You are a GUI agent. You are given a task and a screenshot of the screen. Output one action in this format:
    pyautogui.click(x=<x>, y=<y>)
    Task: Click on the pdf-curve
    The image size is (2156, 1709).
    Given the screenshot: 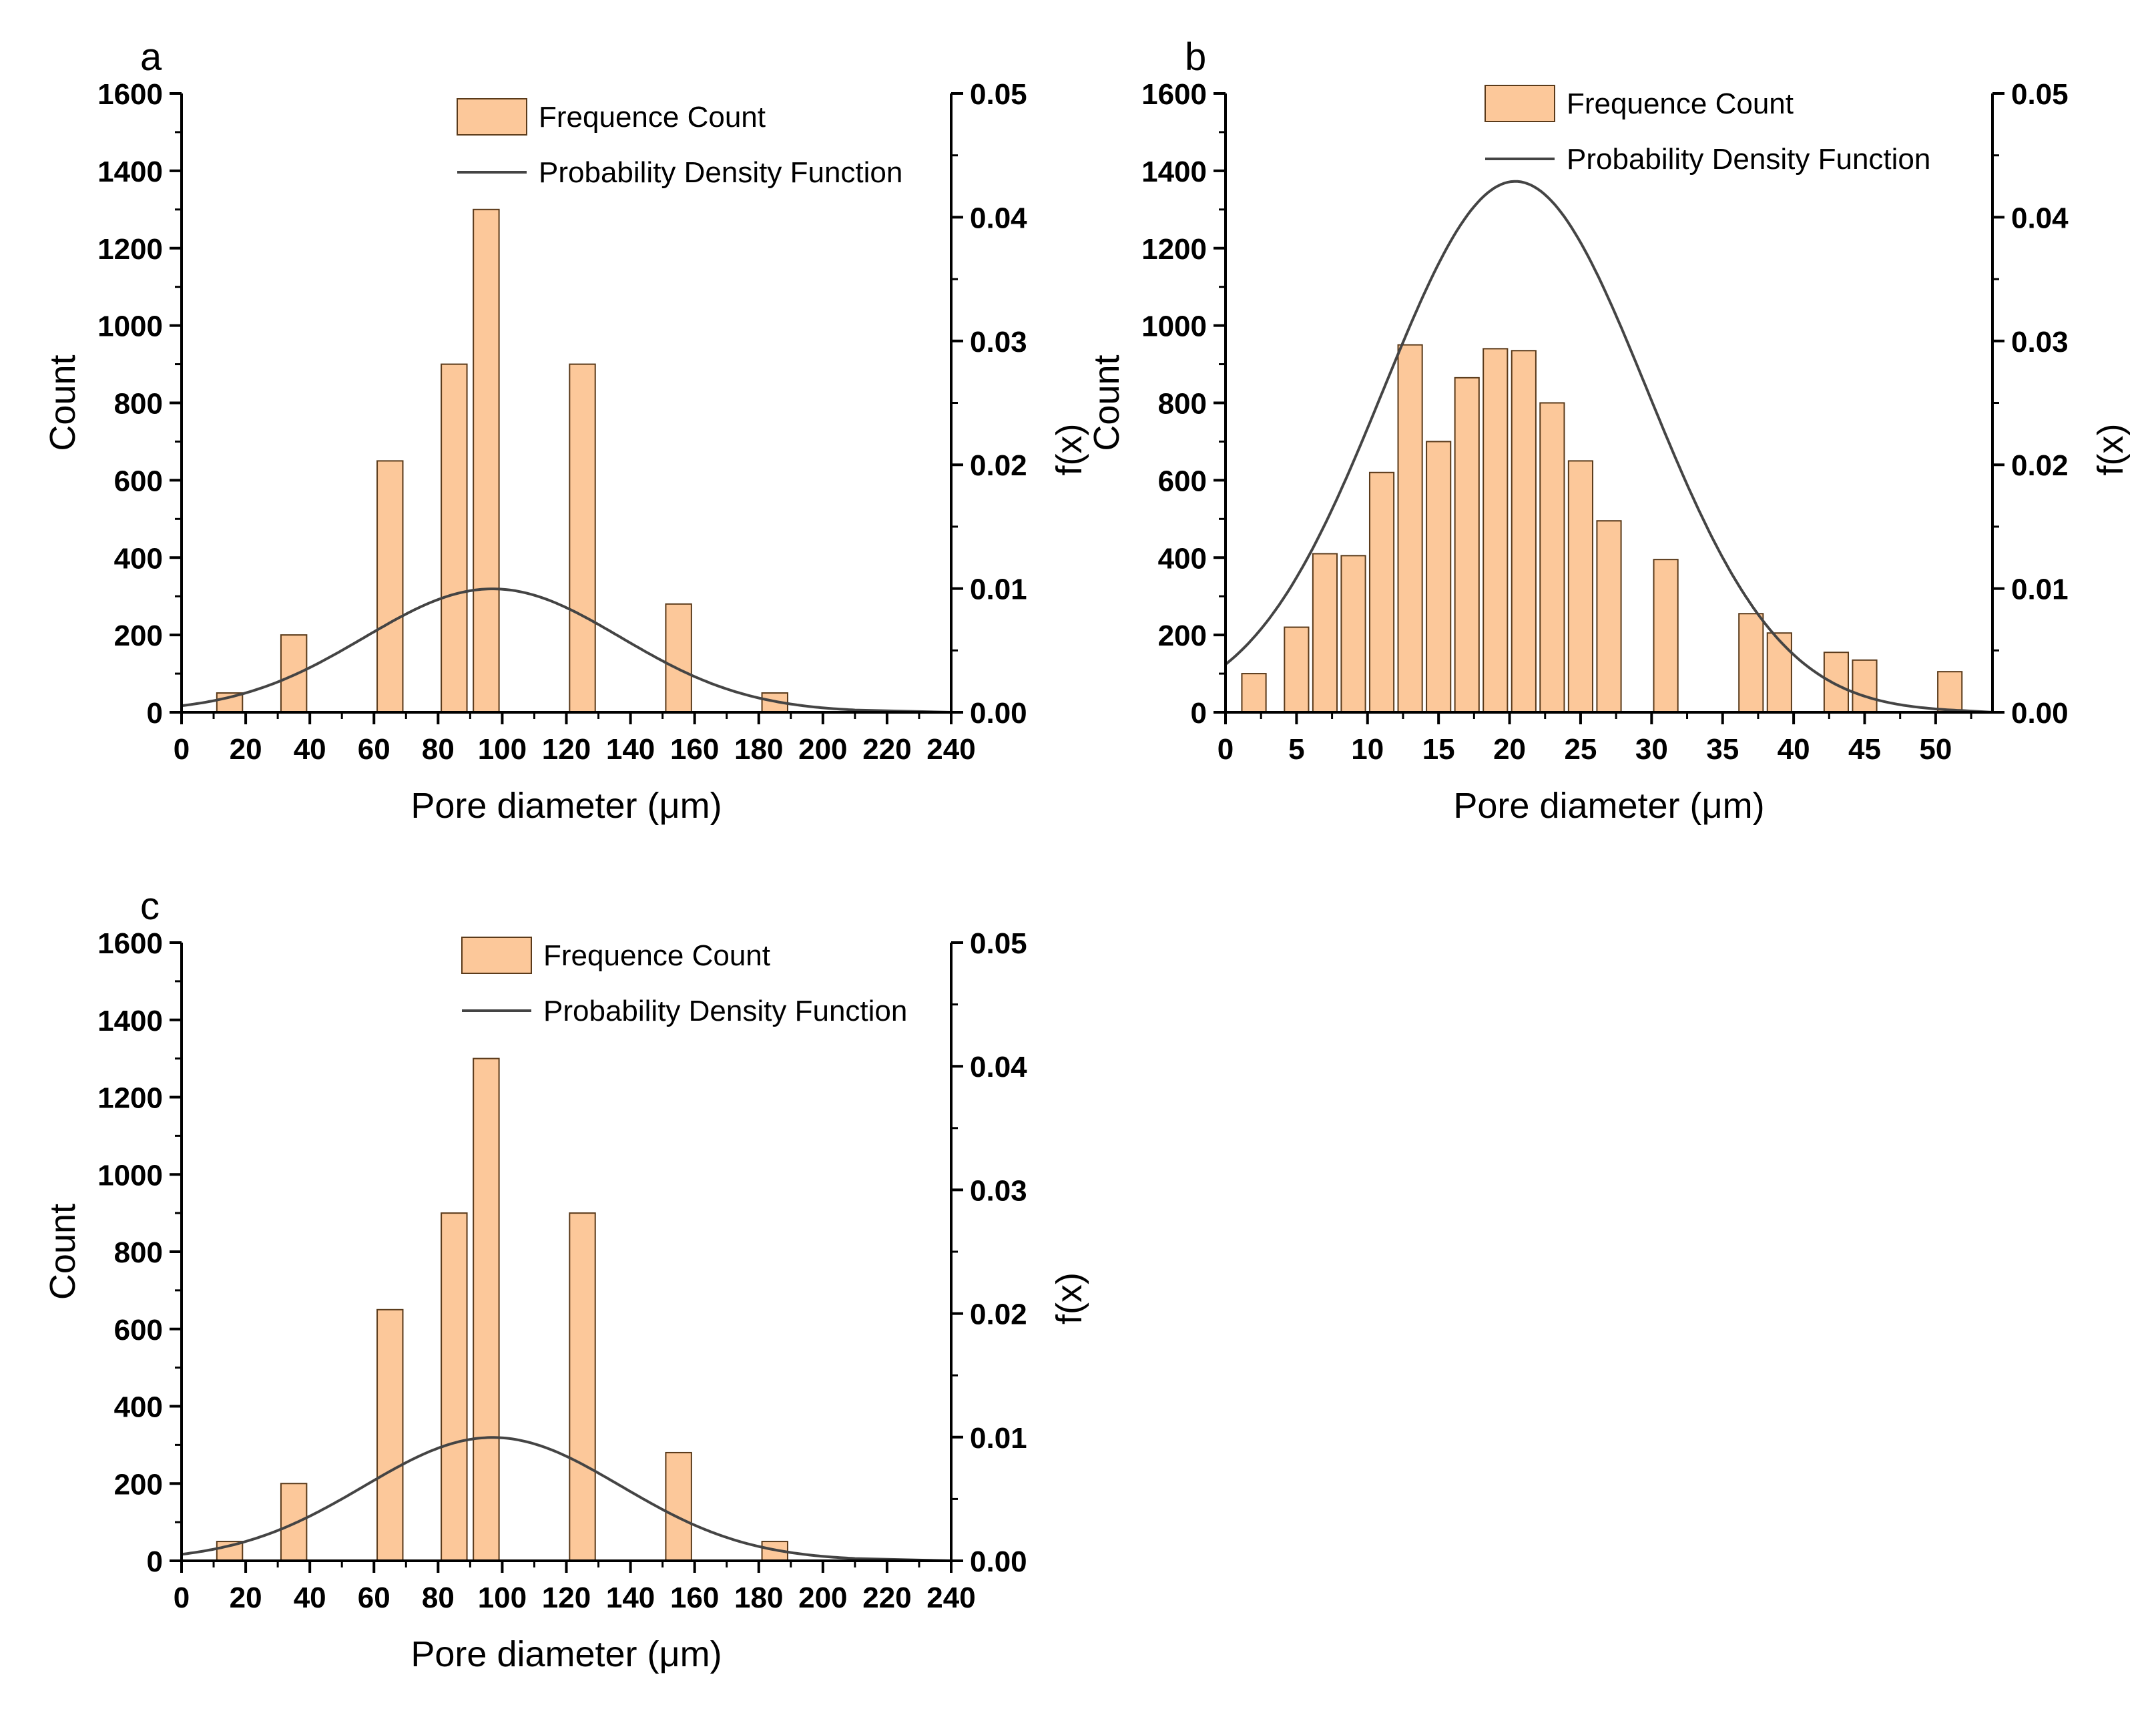 What is the action you would take?
    pyautogui.click(x=566, y=1499)
    